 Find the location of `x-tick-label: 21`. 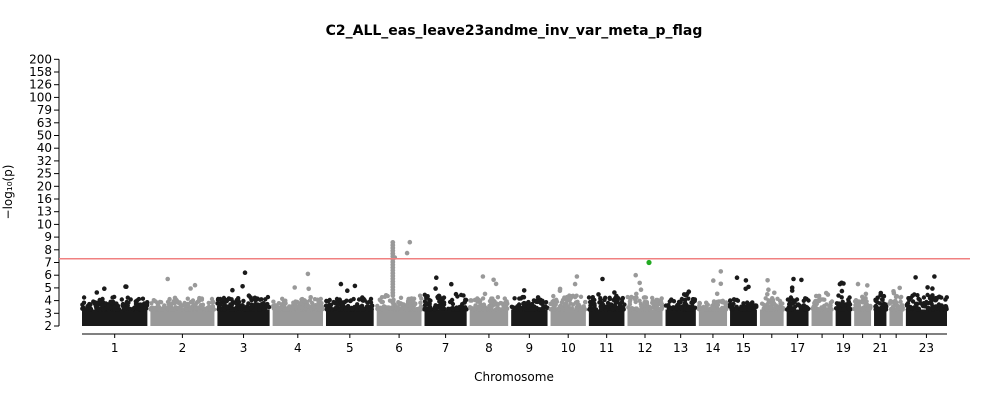

x-tick-label: 21 is located at coordinates (880, 348).